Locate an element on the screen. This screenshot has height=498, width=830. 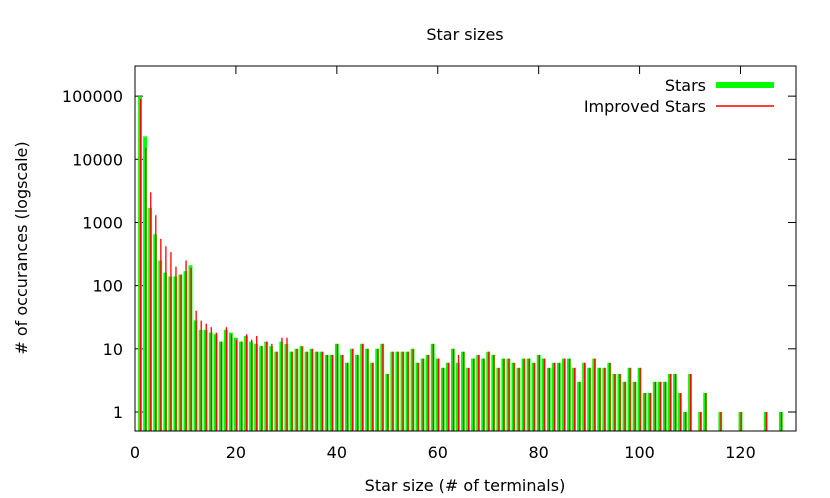
y-tick-label: 1000 is located at coordinates (102, 222).